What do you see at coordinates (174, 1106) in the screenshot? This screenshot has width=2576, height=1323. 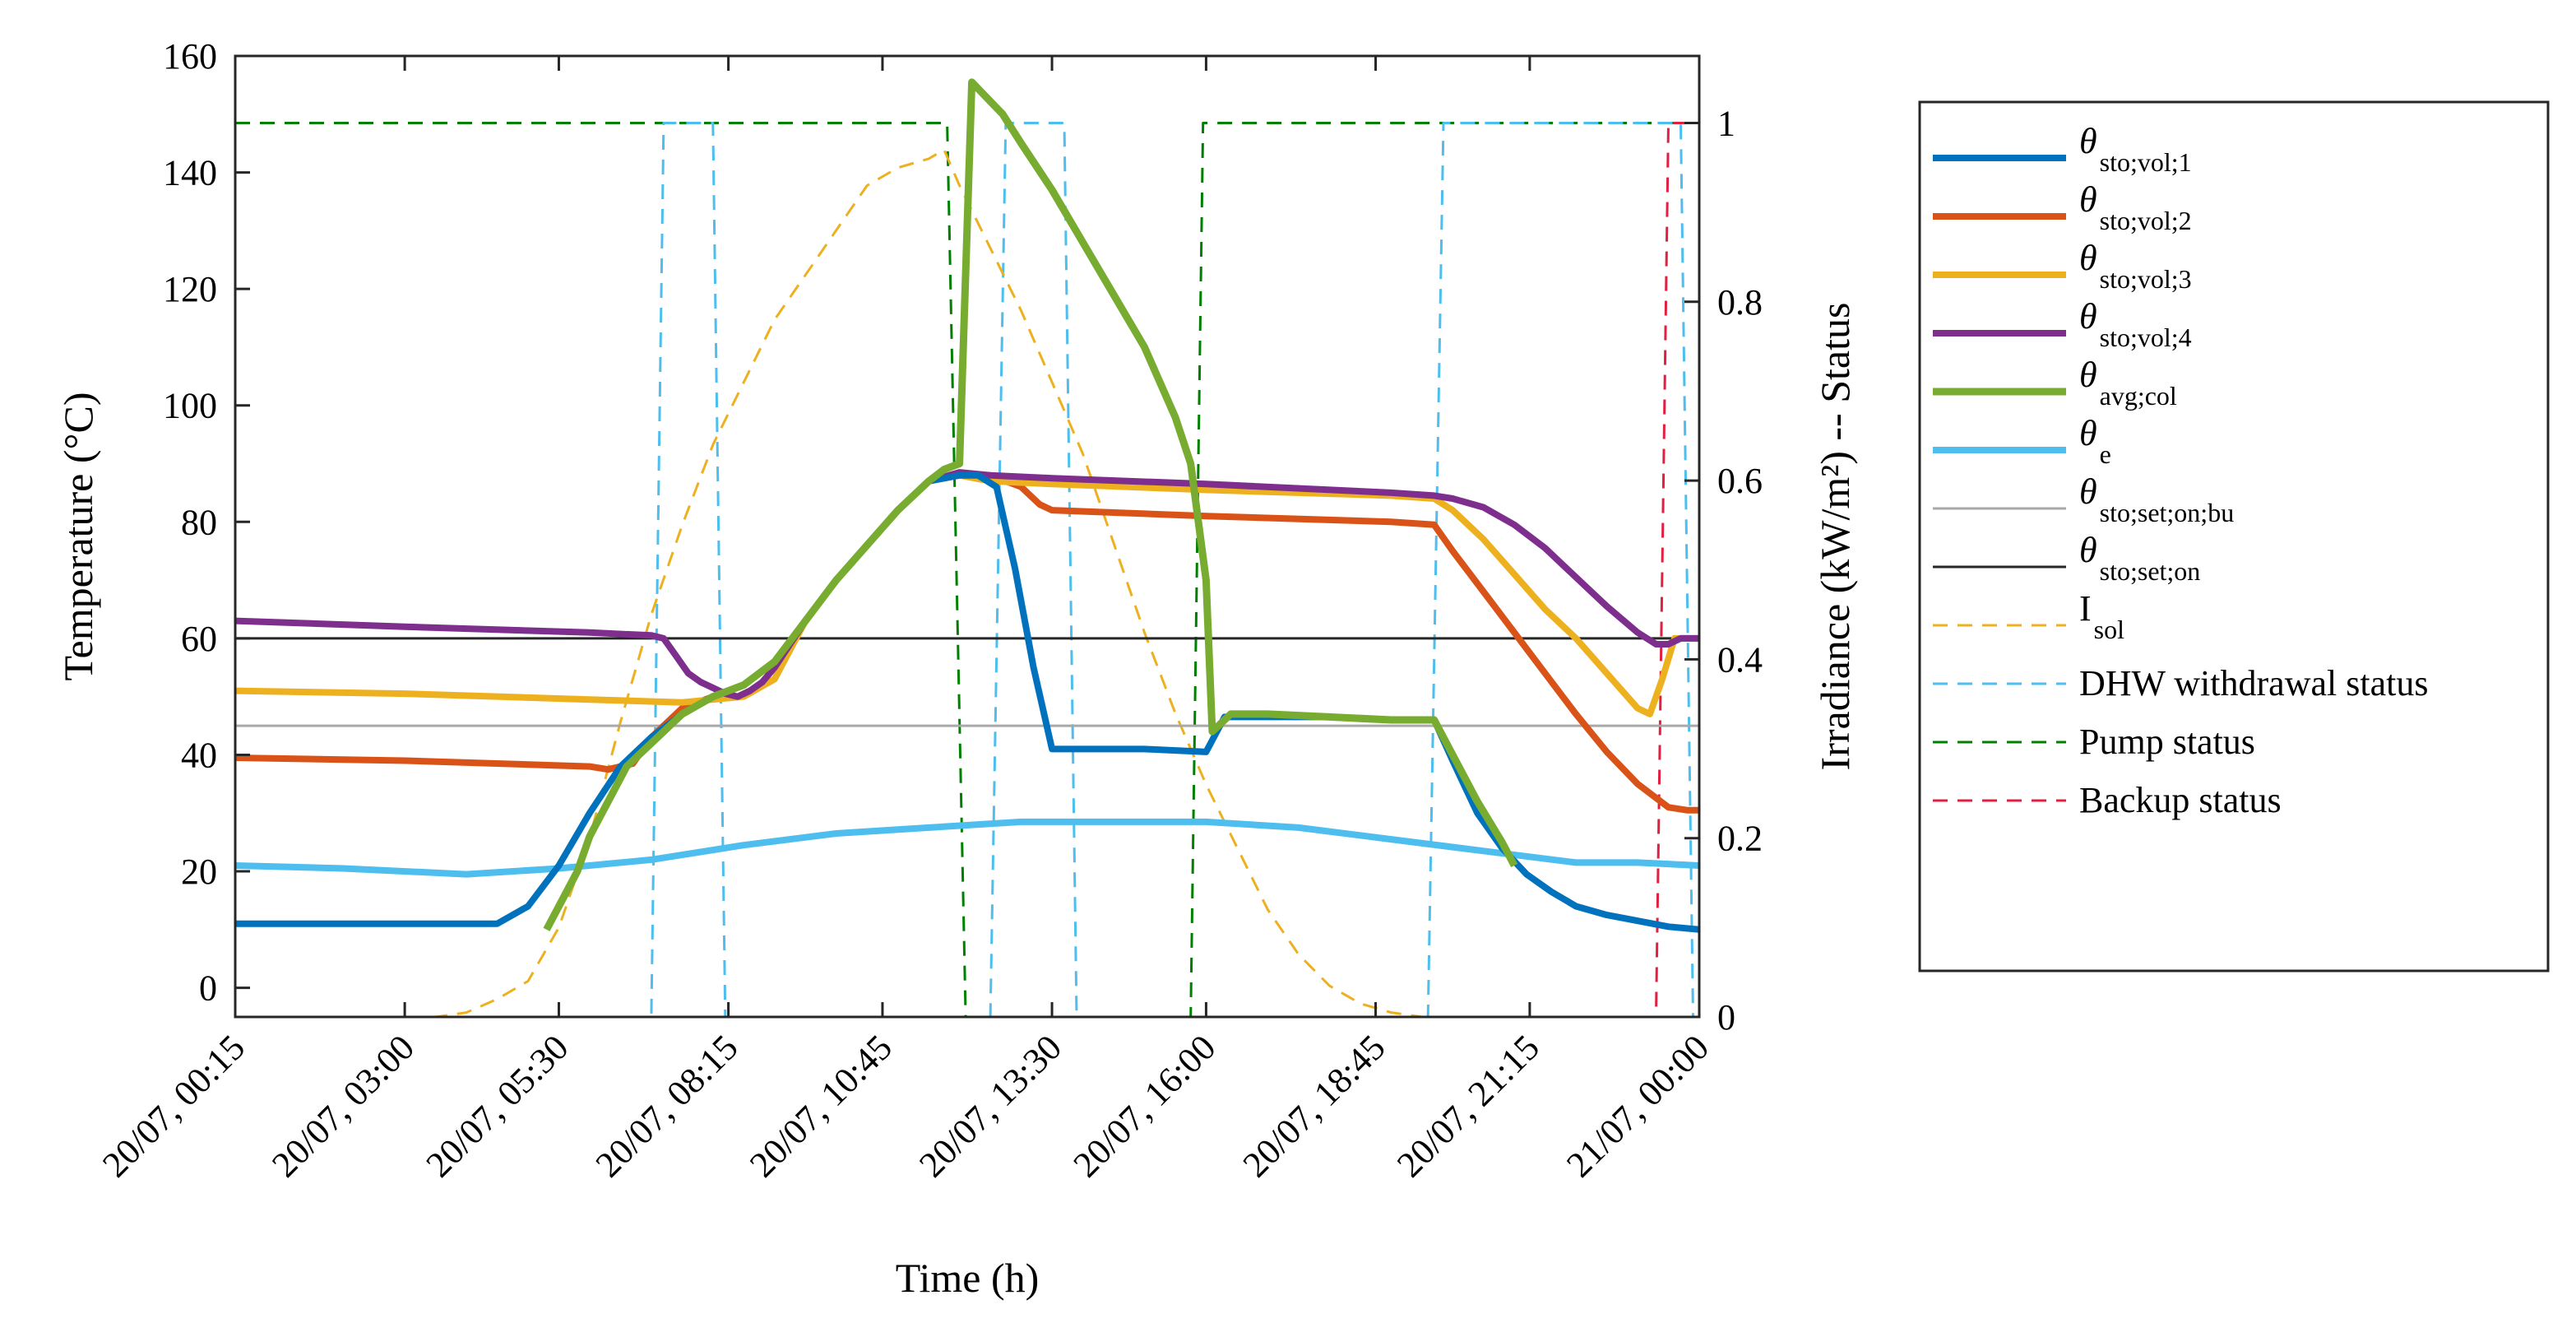 I see `x-tick-label: 20/07, 00:15` at bounding box center [174, 1106].